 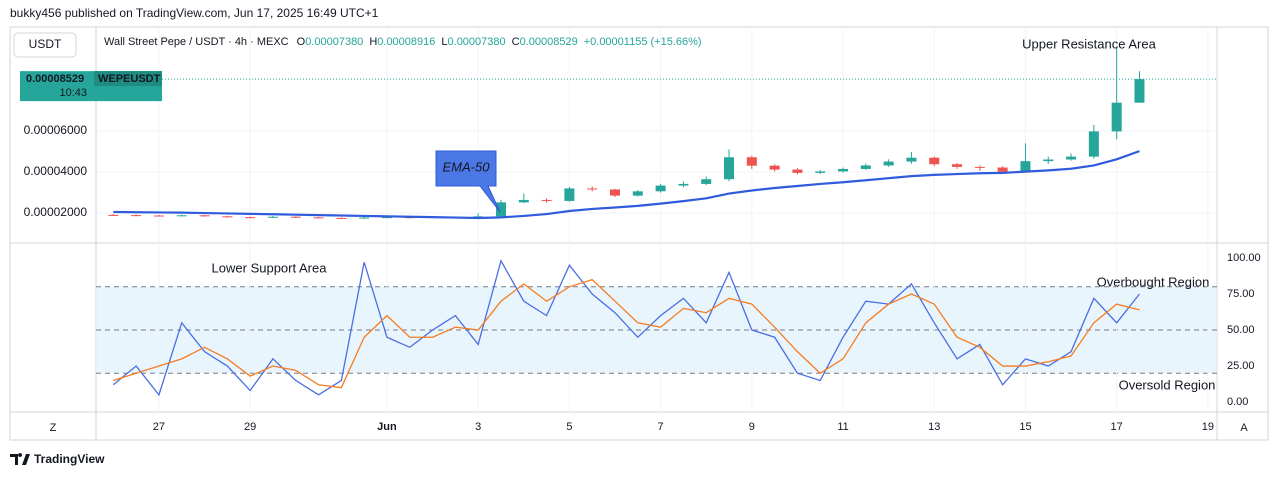 What do you see at coordinates (73, 93) in the screenshot?
I see `countdown-label: 10:43` at bounding box center [73, 93].